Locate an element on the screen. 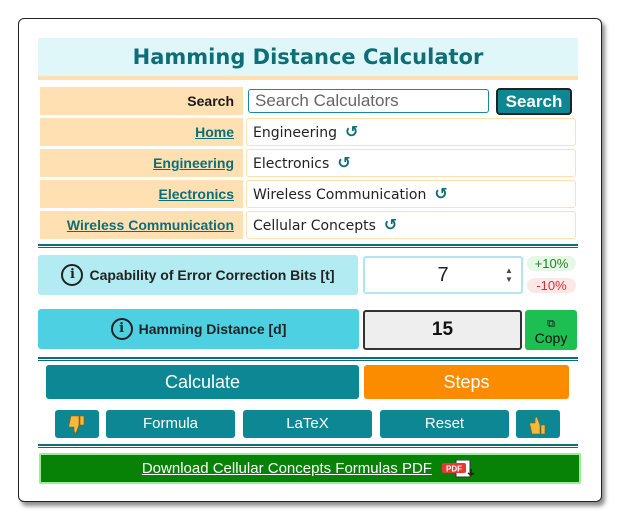 This screenshot has width=620, height=522. search-input is located at coordinates (368, 101).